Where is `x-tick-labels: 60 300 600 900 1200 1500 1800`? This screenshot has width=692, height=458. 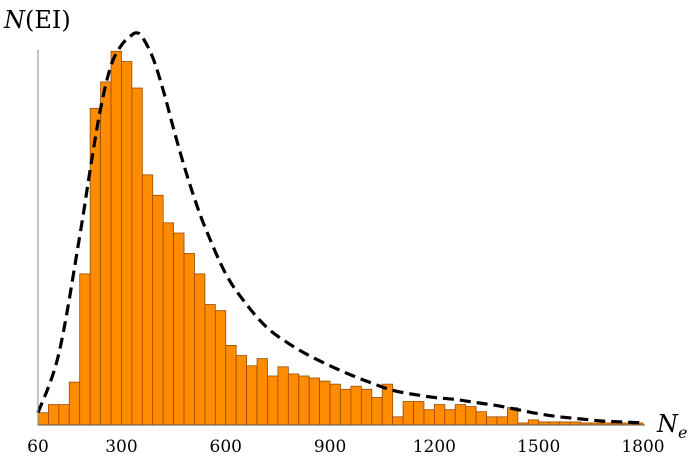 x-tick-labels: 60 300 600 900 1200 1500 1800 is located at coordinates (345, 447).